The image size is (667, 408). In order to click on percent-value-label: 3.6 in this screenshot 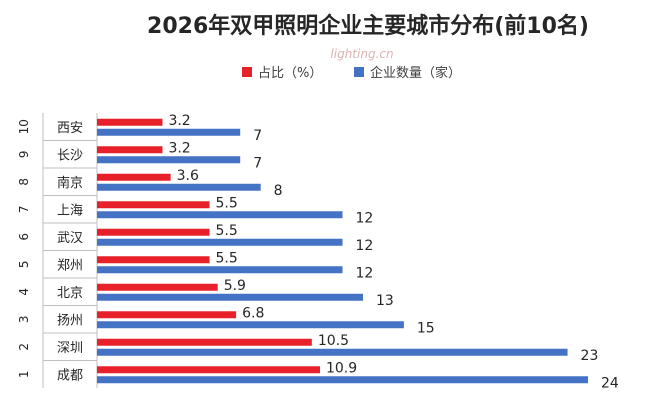, I will do `click(188, 176)`.